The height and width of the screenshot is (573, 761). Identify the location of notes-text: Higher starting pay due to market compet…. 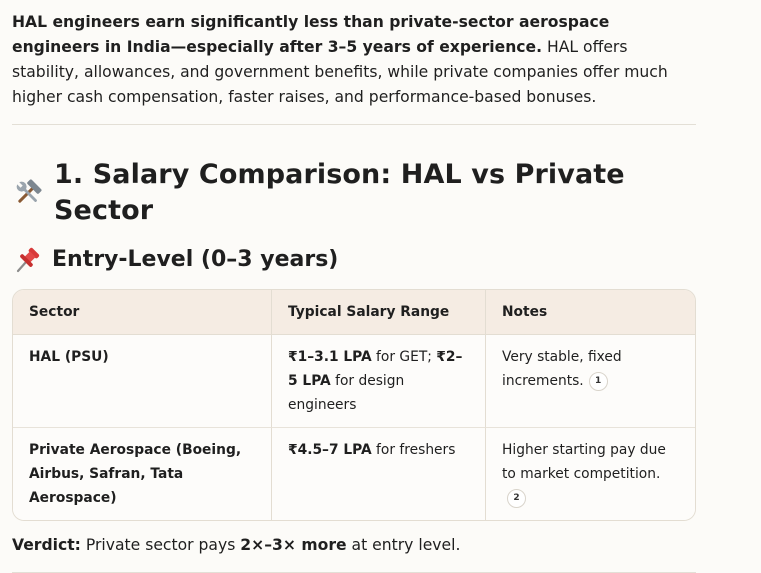
(584, 462).